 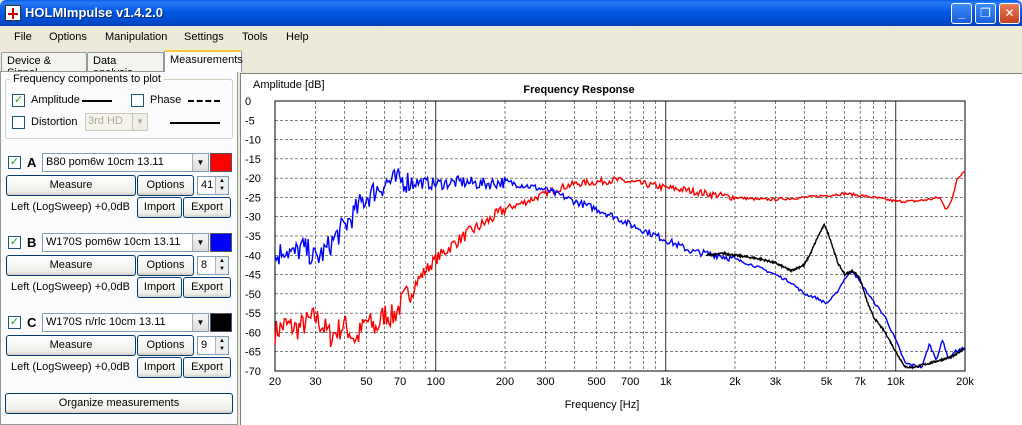 What do you see at coordinates (71, 185) in the screenshot?
I see `measurement-a-measure-button: Measure` at bounding box center [71, 185].